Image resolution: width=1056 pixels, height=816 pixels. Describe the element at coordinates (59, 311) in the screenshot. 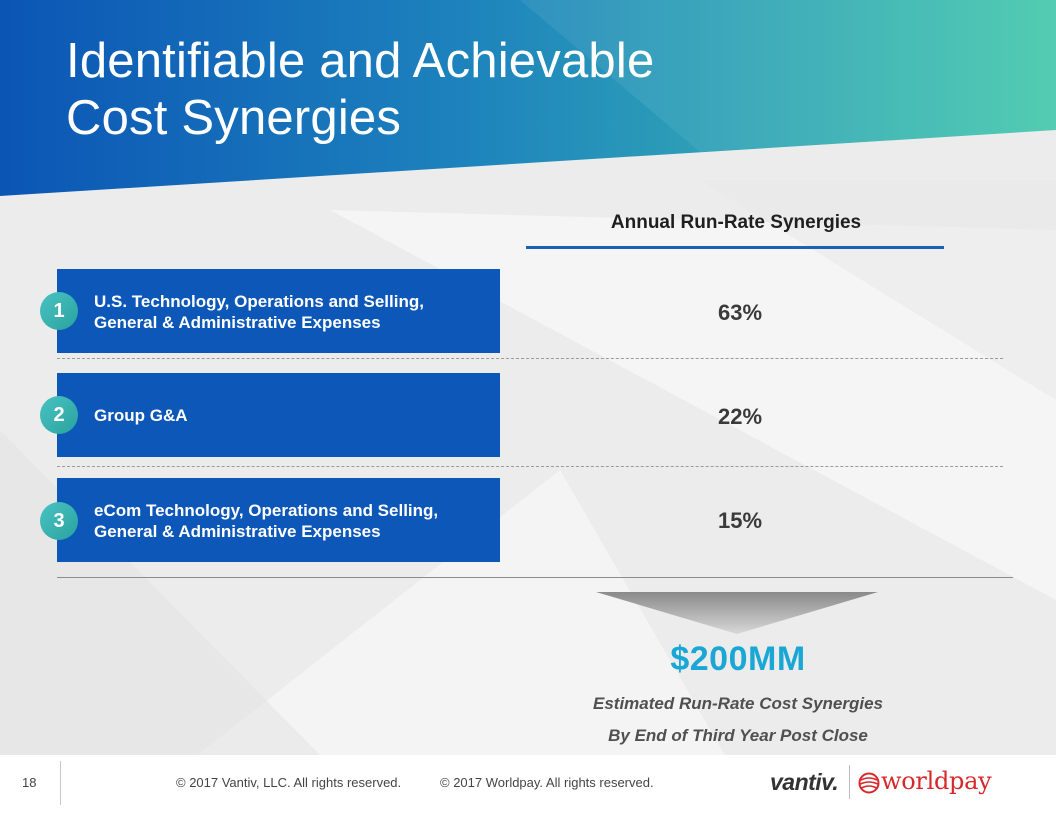

I see `row-number-badge-1: 1` at that location.